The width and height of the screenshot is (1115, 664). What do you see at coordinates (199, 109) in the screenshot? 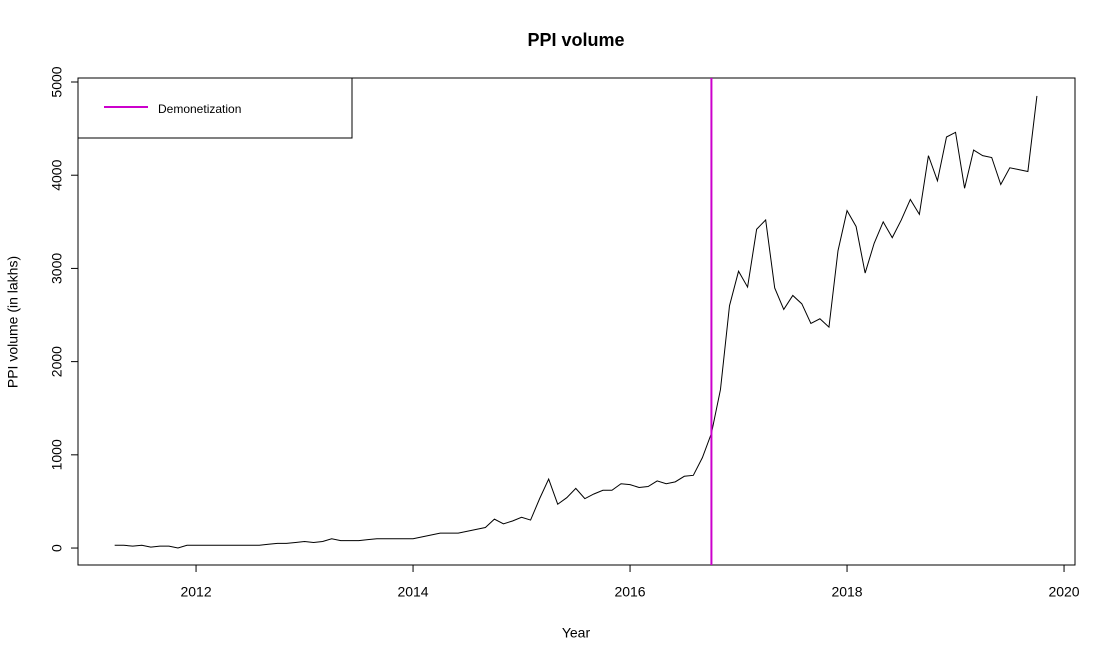
I see `legend-label: Demonetization` at bounding box center [199, 109].